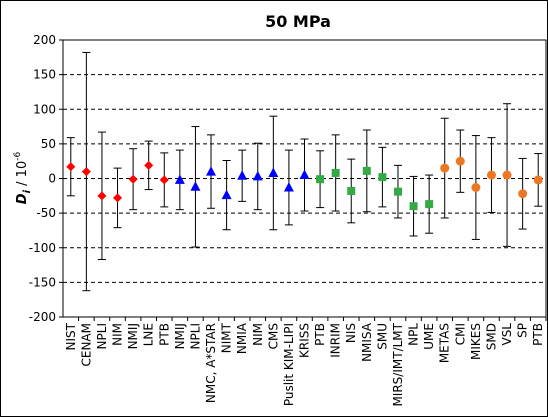 The height and width of the screenshot is (417, 548). Describe the element at coordinates (42, 317) in the screenshot. I see `y-tick-label: -200` at that location.